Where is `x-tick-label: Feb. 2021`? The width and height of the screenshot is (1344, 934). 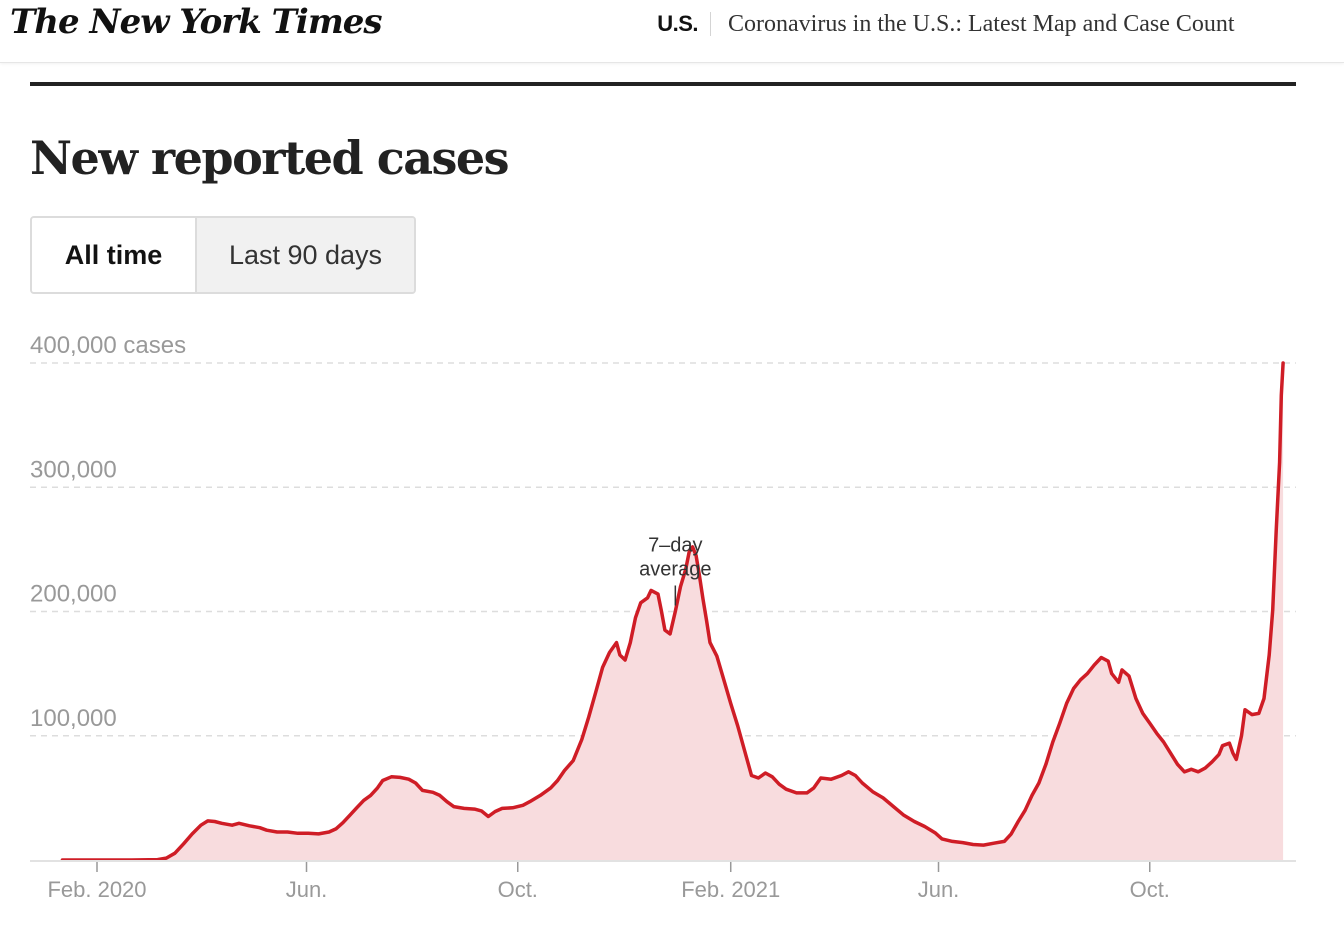 x-tick-label: Feb. 2021 is located at coordinates (730, 889).